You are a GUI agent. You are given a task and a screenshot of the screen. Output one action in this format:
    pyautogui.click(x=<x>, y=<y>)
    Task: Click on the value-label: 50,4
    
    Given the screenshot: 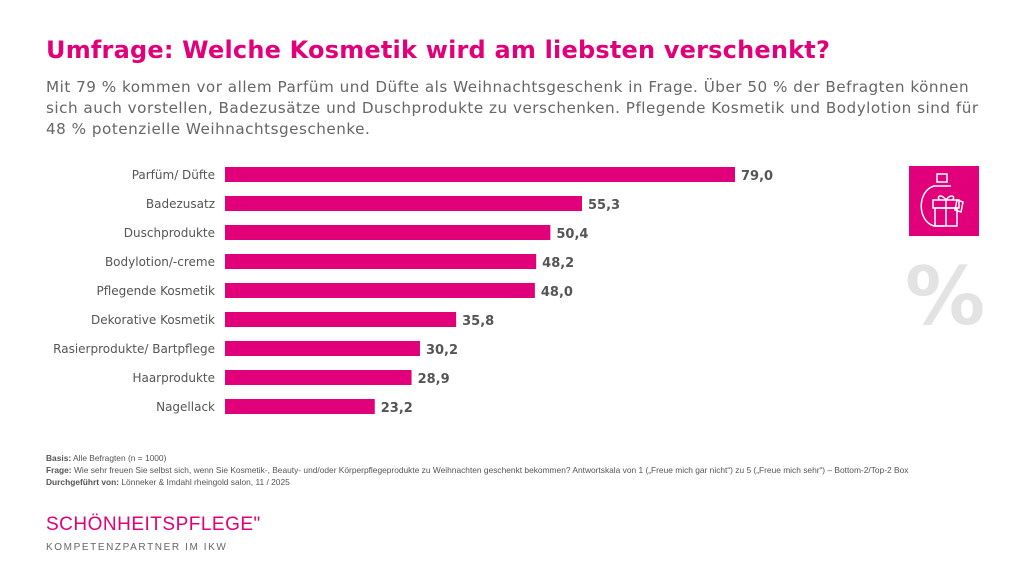 What is the action you would take?
    pyautogui.click(x=572, y=234)
    